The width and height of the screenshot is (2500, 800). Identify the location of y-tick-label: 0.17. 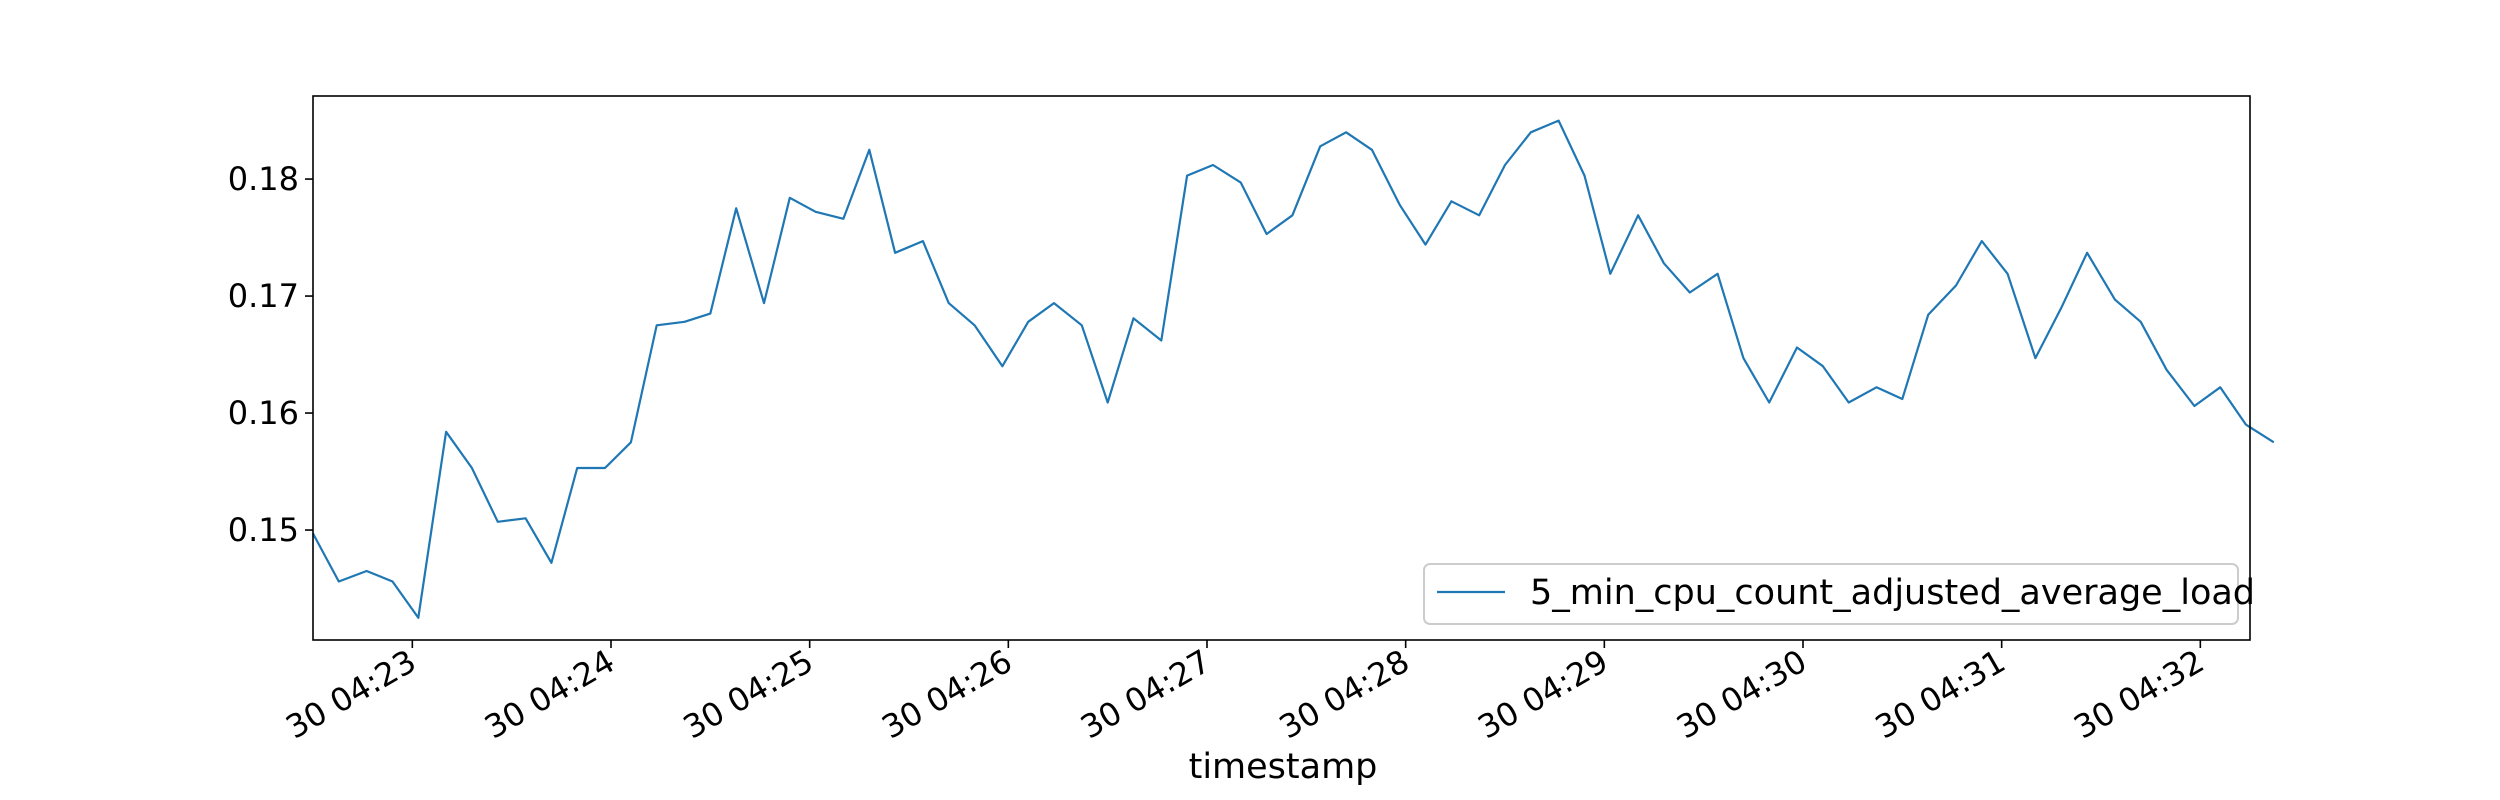
(263, 296).